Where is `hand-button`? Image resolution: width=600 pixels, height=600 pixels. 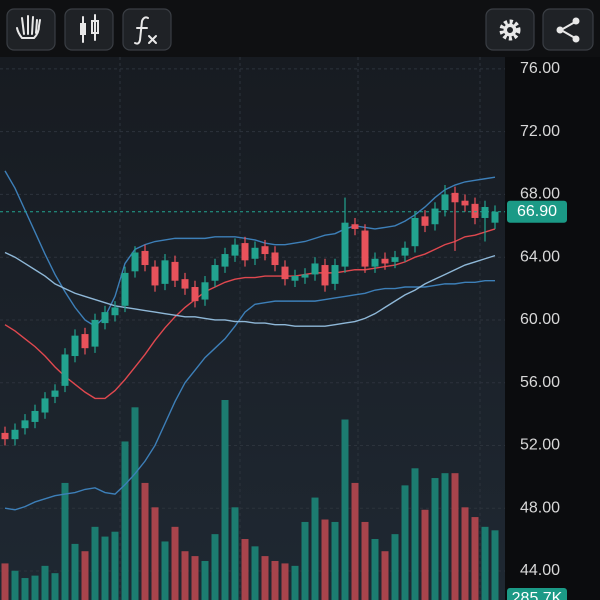
hand-button is located at coordinates (31, 29).